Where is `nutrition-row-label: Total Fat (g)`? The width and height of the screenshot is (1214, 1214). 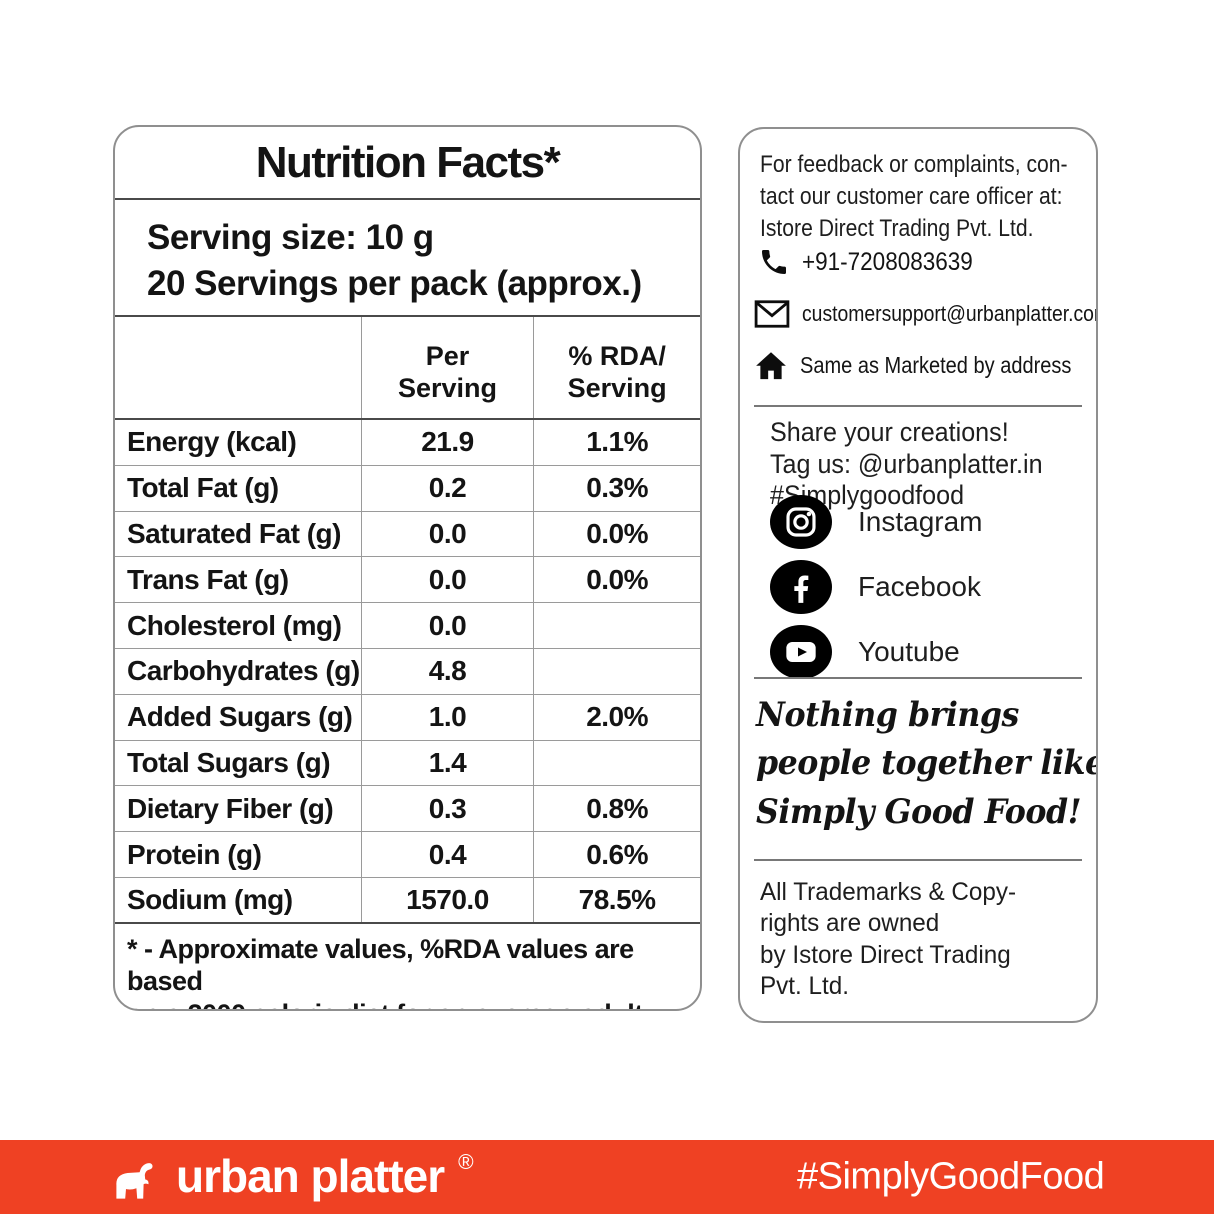 nutrition-row-label: Total Fat (g) is located at coordinates (203, 488).